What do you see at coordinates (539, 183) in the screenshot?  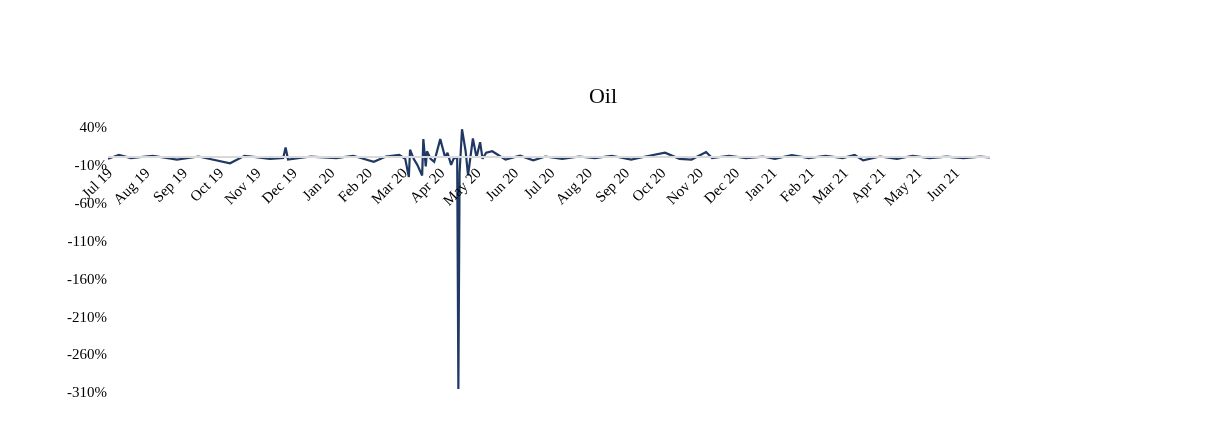 I see `x-tick-label: Jul 20` at bounding box center [539, 183].